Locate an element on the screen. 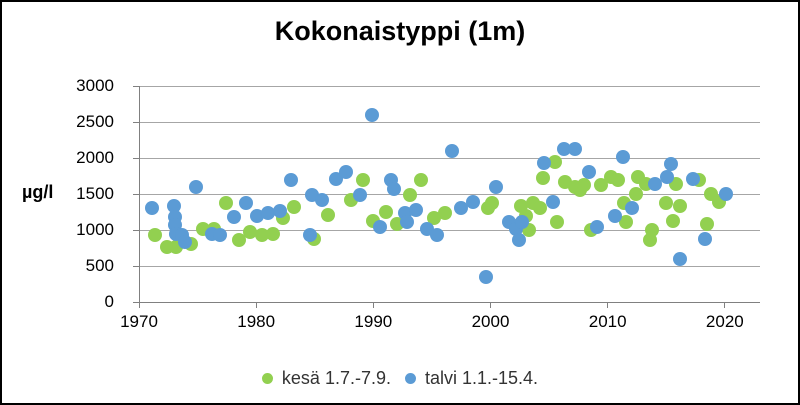 This screenshot has width=800, height=405. gridline-y3000 is located at coordinates (449, 86).